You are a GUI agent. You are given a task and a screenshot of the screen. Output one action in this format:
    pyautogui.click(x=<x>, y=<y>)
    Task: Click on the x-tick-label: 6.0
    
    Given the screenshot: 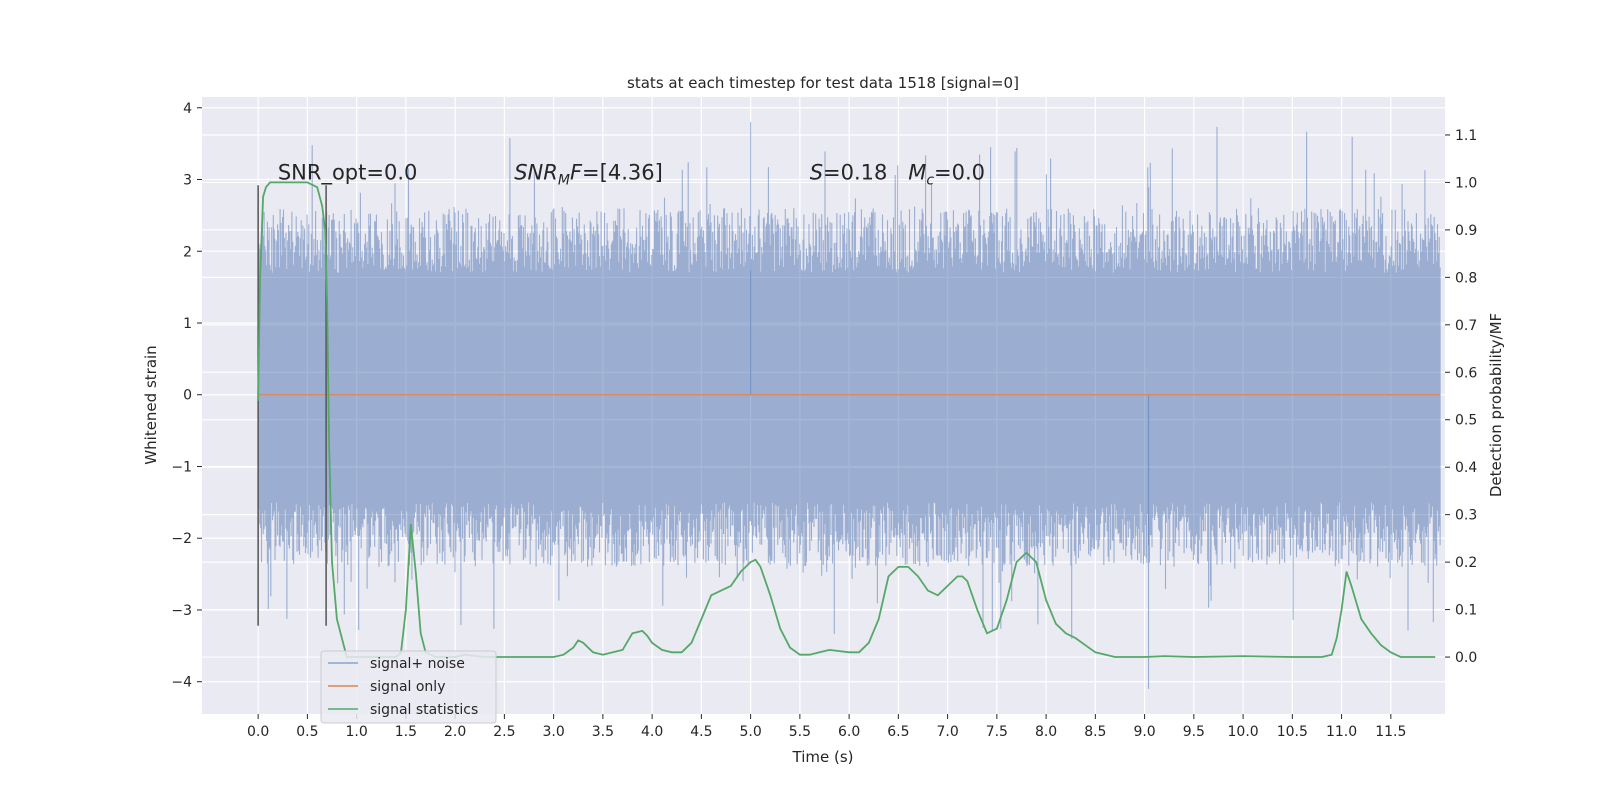 What is the action you would take?
    pyautogui.click(x=849, y=732)
    